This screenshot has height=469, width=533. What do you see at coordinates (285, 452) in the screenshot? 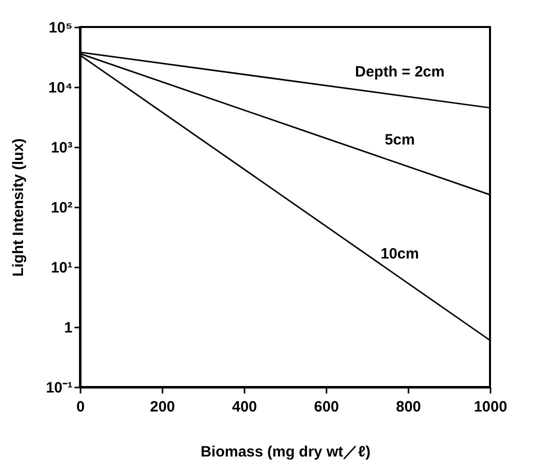
I see `x-axis-title: Biomass (mg dry wt／ℓ)` at bounding box center [285, 452].